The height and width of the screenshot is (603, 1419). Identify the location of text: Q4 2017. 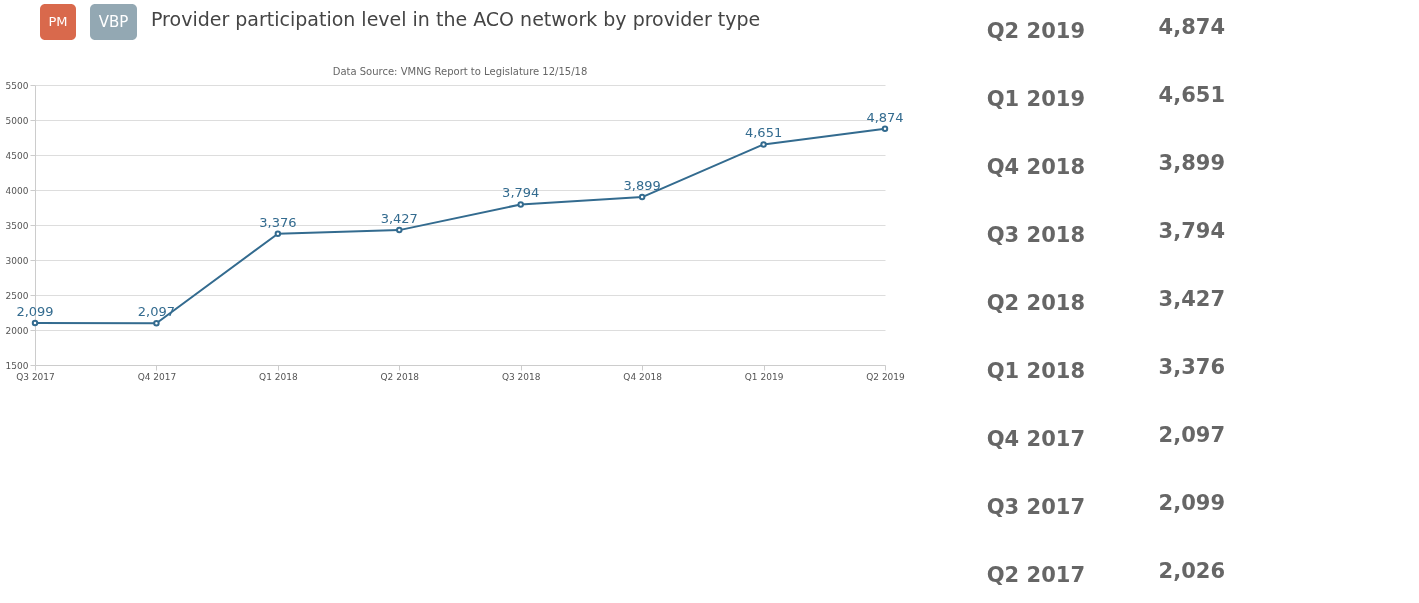
(1035, 439).